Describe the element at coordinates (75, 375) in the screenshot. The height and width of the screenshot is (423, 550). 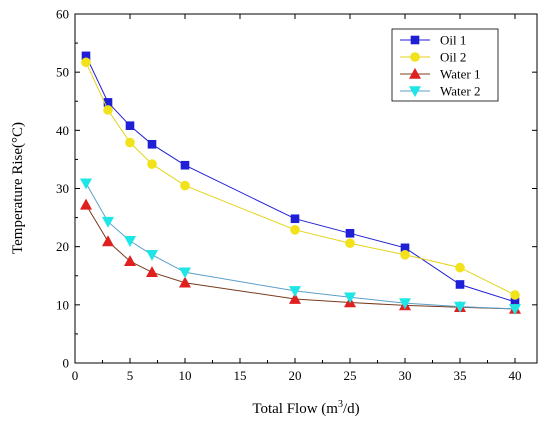
I see `x-tick-label: 0` at that location.